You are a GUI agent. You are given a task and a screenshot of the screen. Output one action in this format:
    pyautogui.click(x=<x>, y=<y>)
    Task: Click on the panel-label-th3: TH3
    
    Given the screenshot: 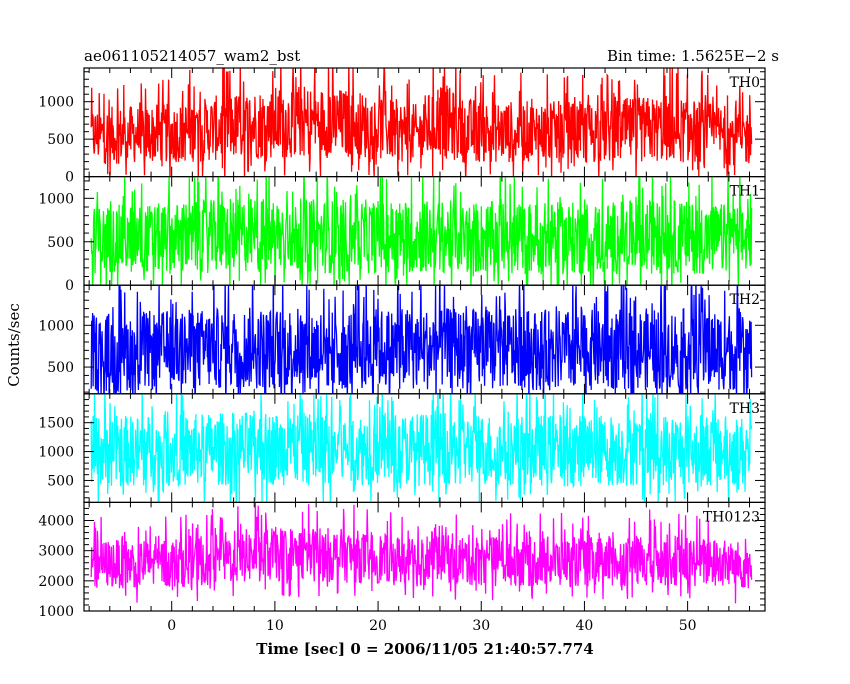 What is the action you would take?
    pyautogui.click(x=745, y=409)
    